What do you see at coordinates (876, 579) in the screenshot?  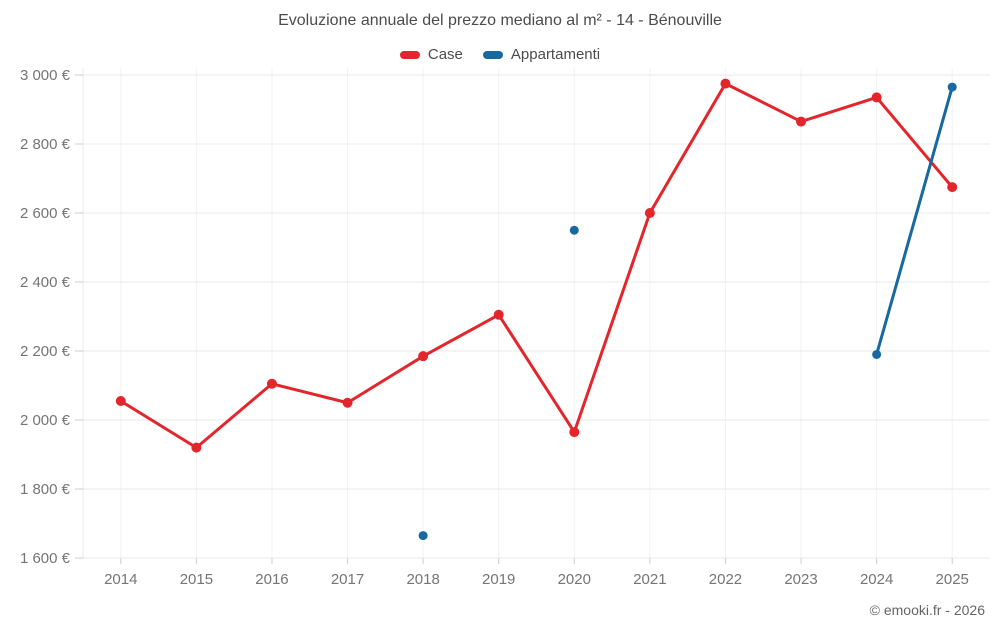 I see `x-tick-label: 2024` at bounding box center [876, 579].